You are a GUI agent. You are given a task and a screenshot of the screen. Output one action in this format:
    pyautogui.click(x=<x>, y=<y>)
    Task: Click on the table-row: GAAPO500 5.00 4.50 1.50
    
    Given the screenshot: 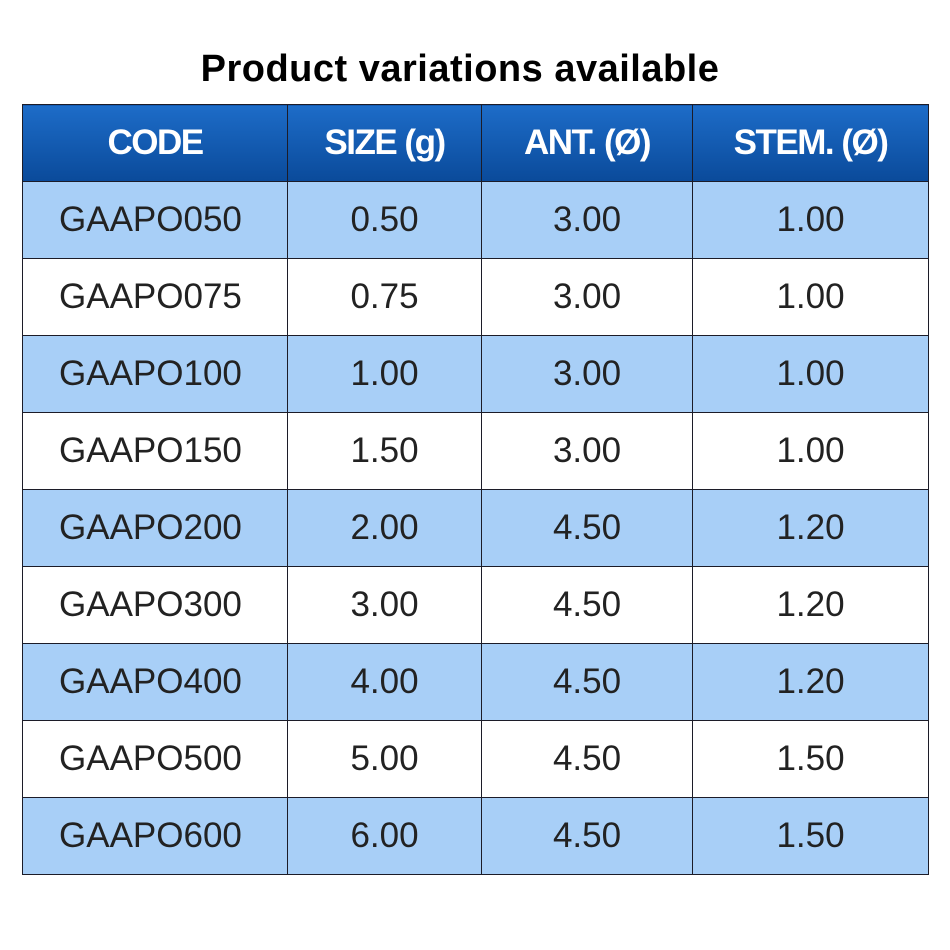 What is the action you would take?
    pyautogui.click(x=475, y=759)
    